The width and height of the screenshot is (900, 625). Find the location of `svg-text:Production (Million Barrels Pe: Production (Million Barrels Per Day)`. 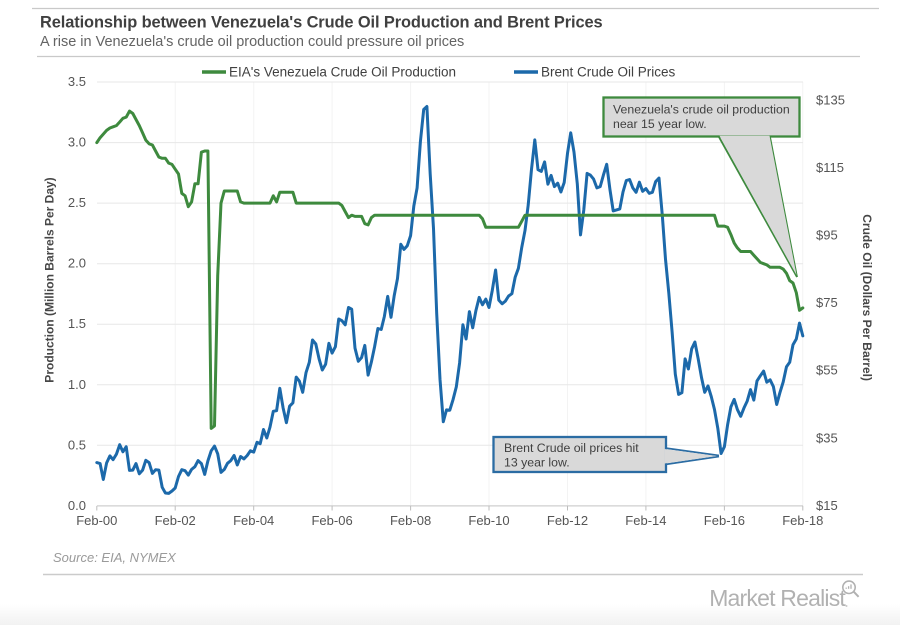

svg-text:Production (Million Barrels Pe: Production (Million Barrels Per Day) is located at coordinates (50, 279).